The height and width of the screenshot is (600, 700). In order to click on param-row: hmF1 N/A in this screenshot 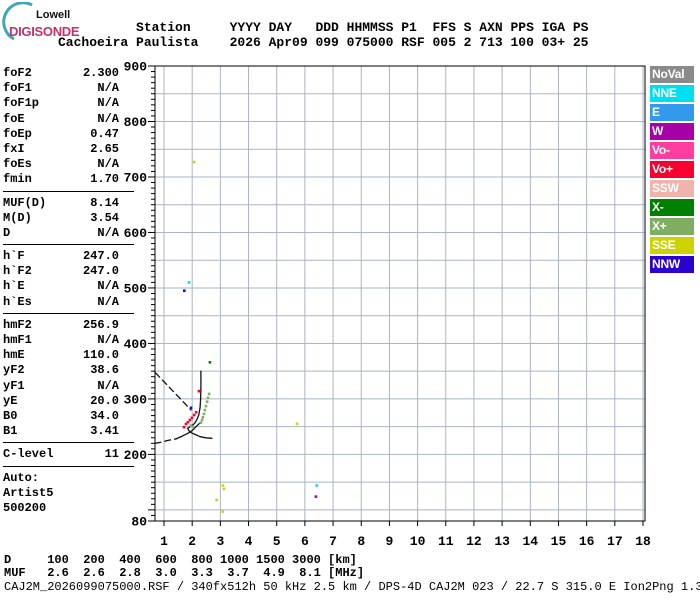, I will do `click(68, 340)`.